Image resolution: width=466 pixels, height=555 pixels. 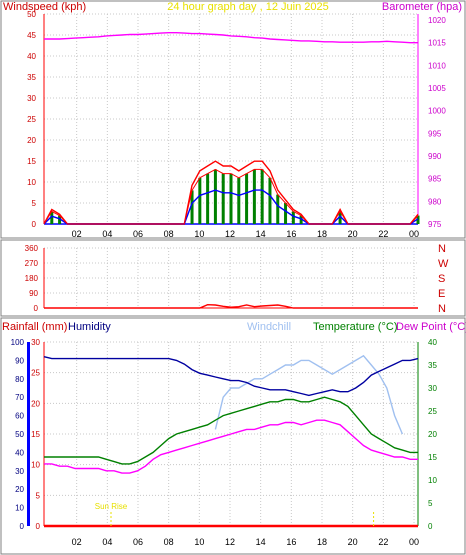 What do you see at coordinates (18, 342) in the screenshot?
I see `humidity-tick-label: 100` at bounding box center [18, 342].